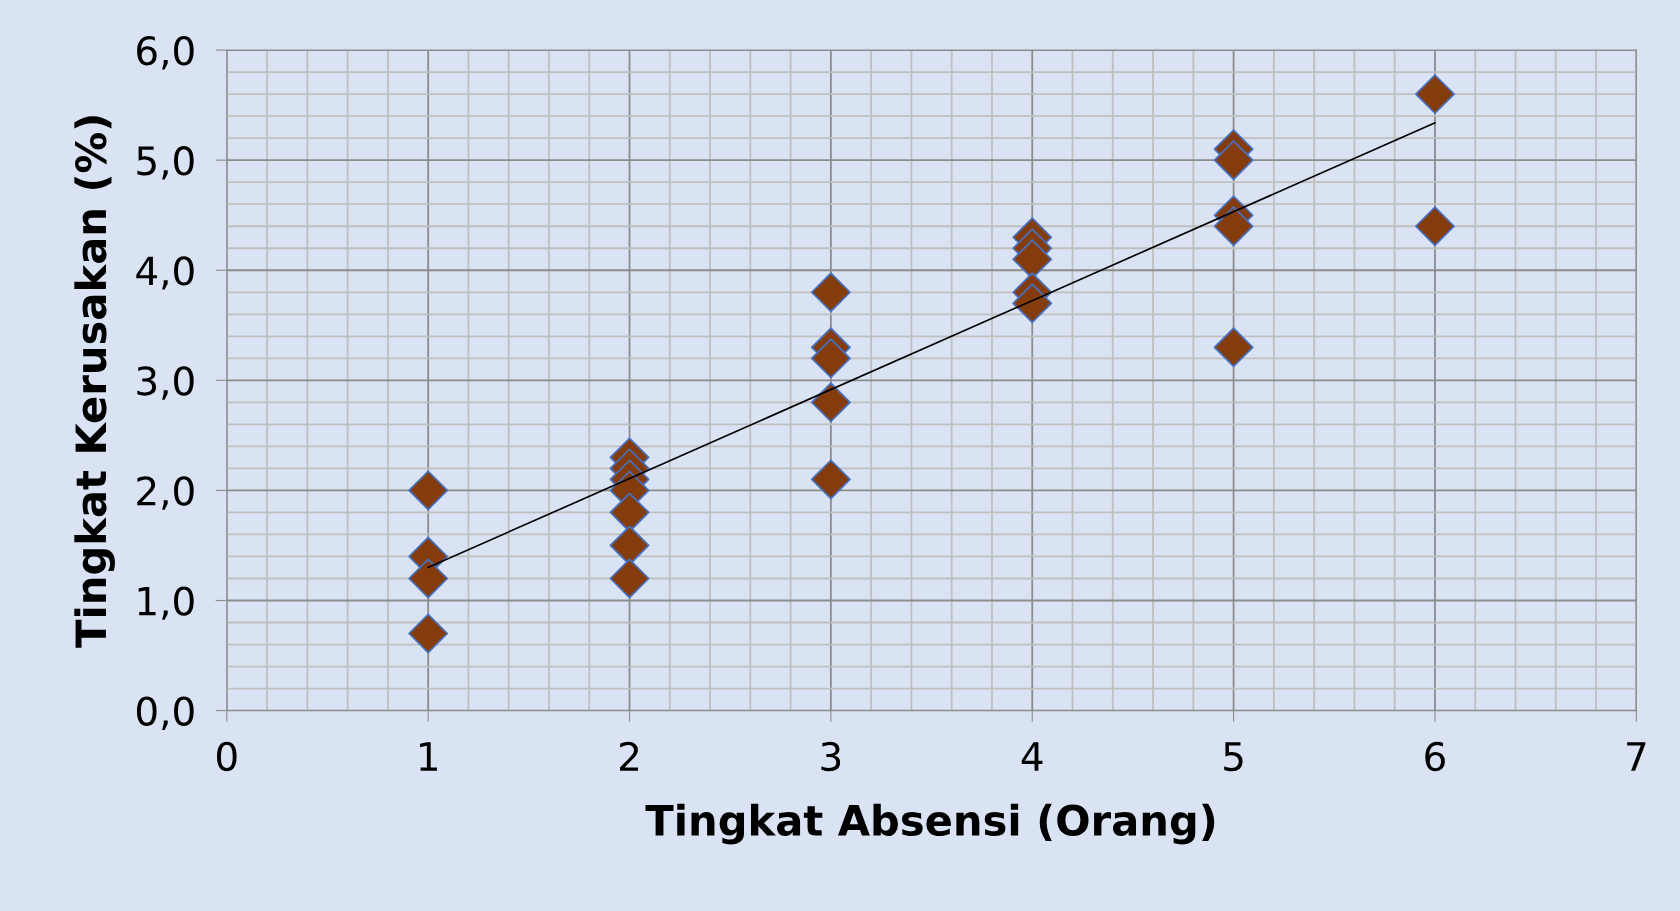 This screenshot has width=1680, height=911. What do you see at coordinates (165, 383) in the screenshot?
I see `y-tick-label: 3,0` at bounding box center [165, 383].